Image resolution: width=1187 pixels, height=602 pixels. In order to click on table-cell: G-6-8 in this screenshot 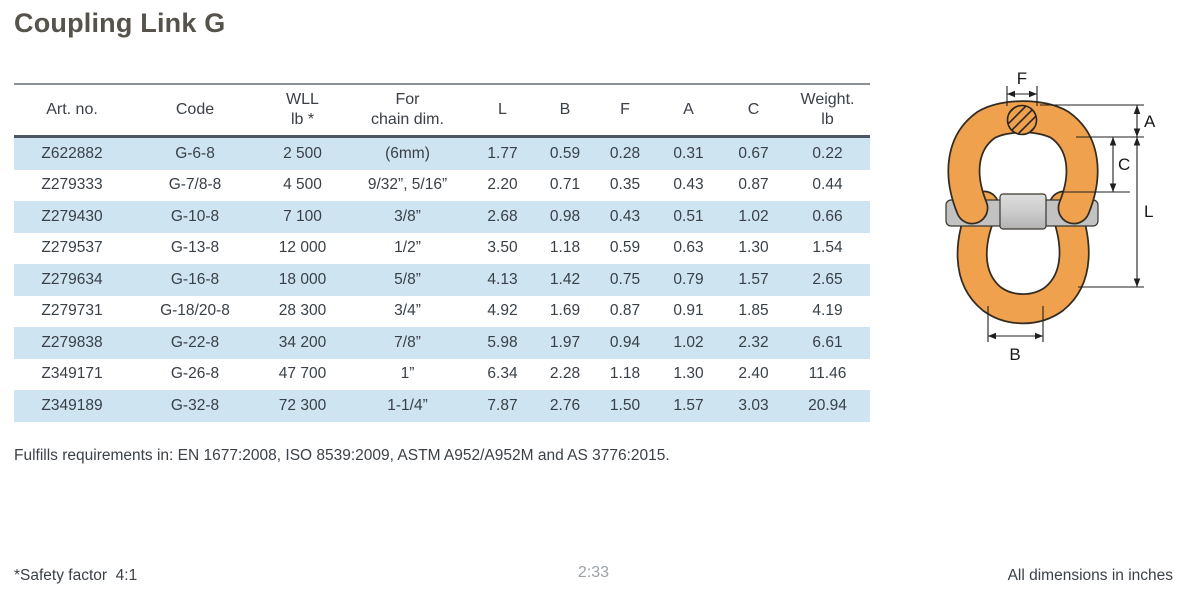, I will do `click(195, 153)`.